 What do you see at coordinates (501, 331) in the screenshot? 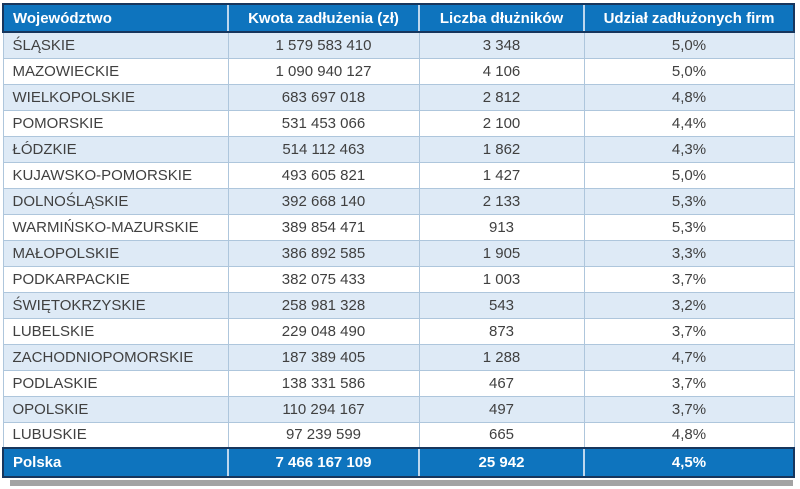
I see `cell-debtors: 873` at bounding box center [501, 331].